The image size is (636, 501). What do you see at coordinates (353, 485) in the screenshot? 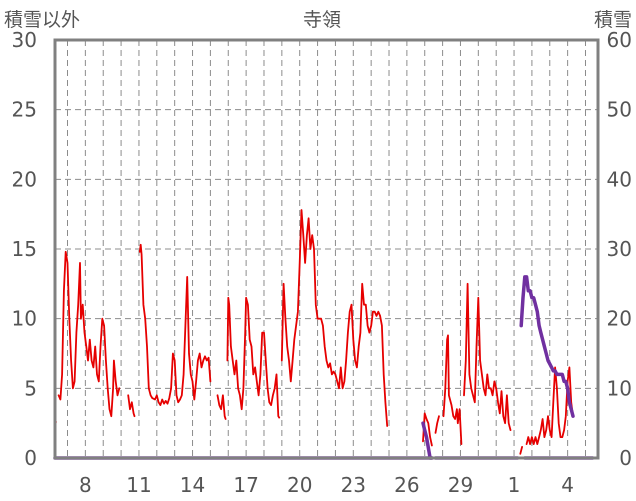
I see `x-tick-label: 23` at bounding box center [353, 485].